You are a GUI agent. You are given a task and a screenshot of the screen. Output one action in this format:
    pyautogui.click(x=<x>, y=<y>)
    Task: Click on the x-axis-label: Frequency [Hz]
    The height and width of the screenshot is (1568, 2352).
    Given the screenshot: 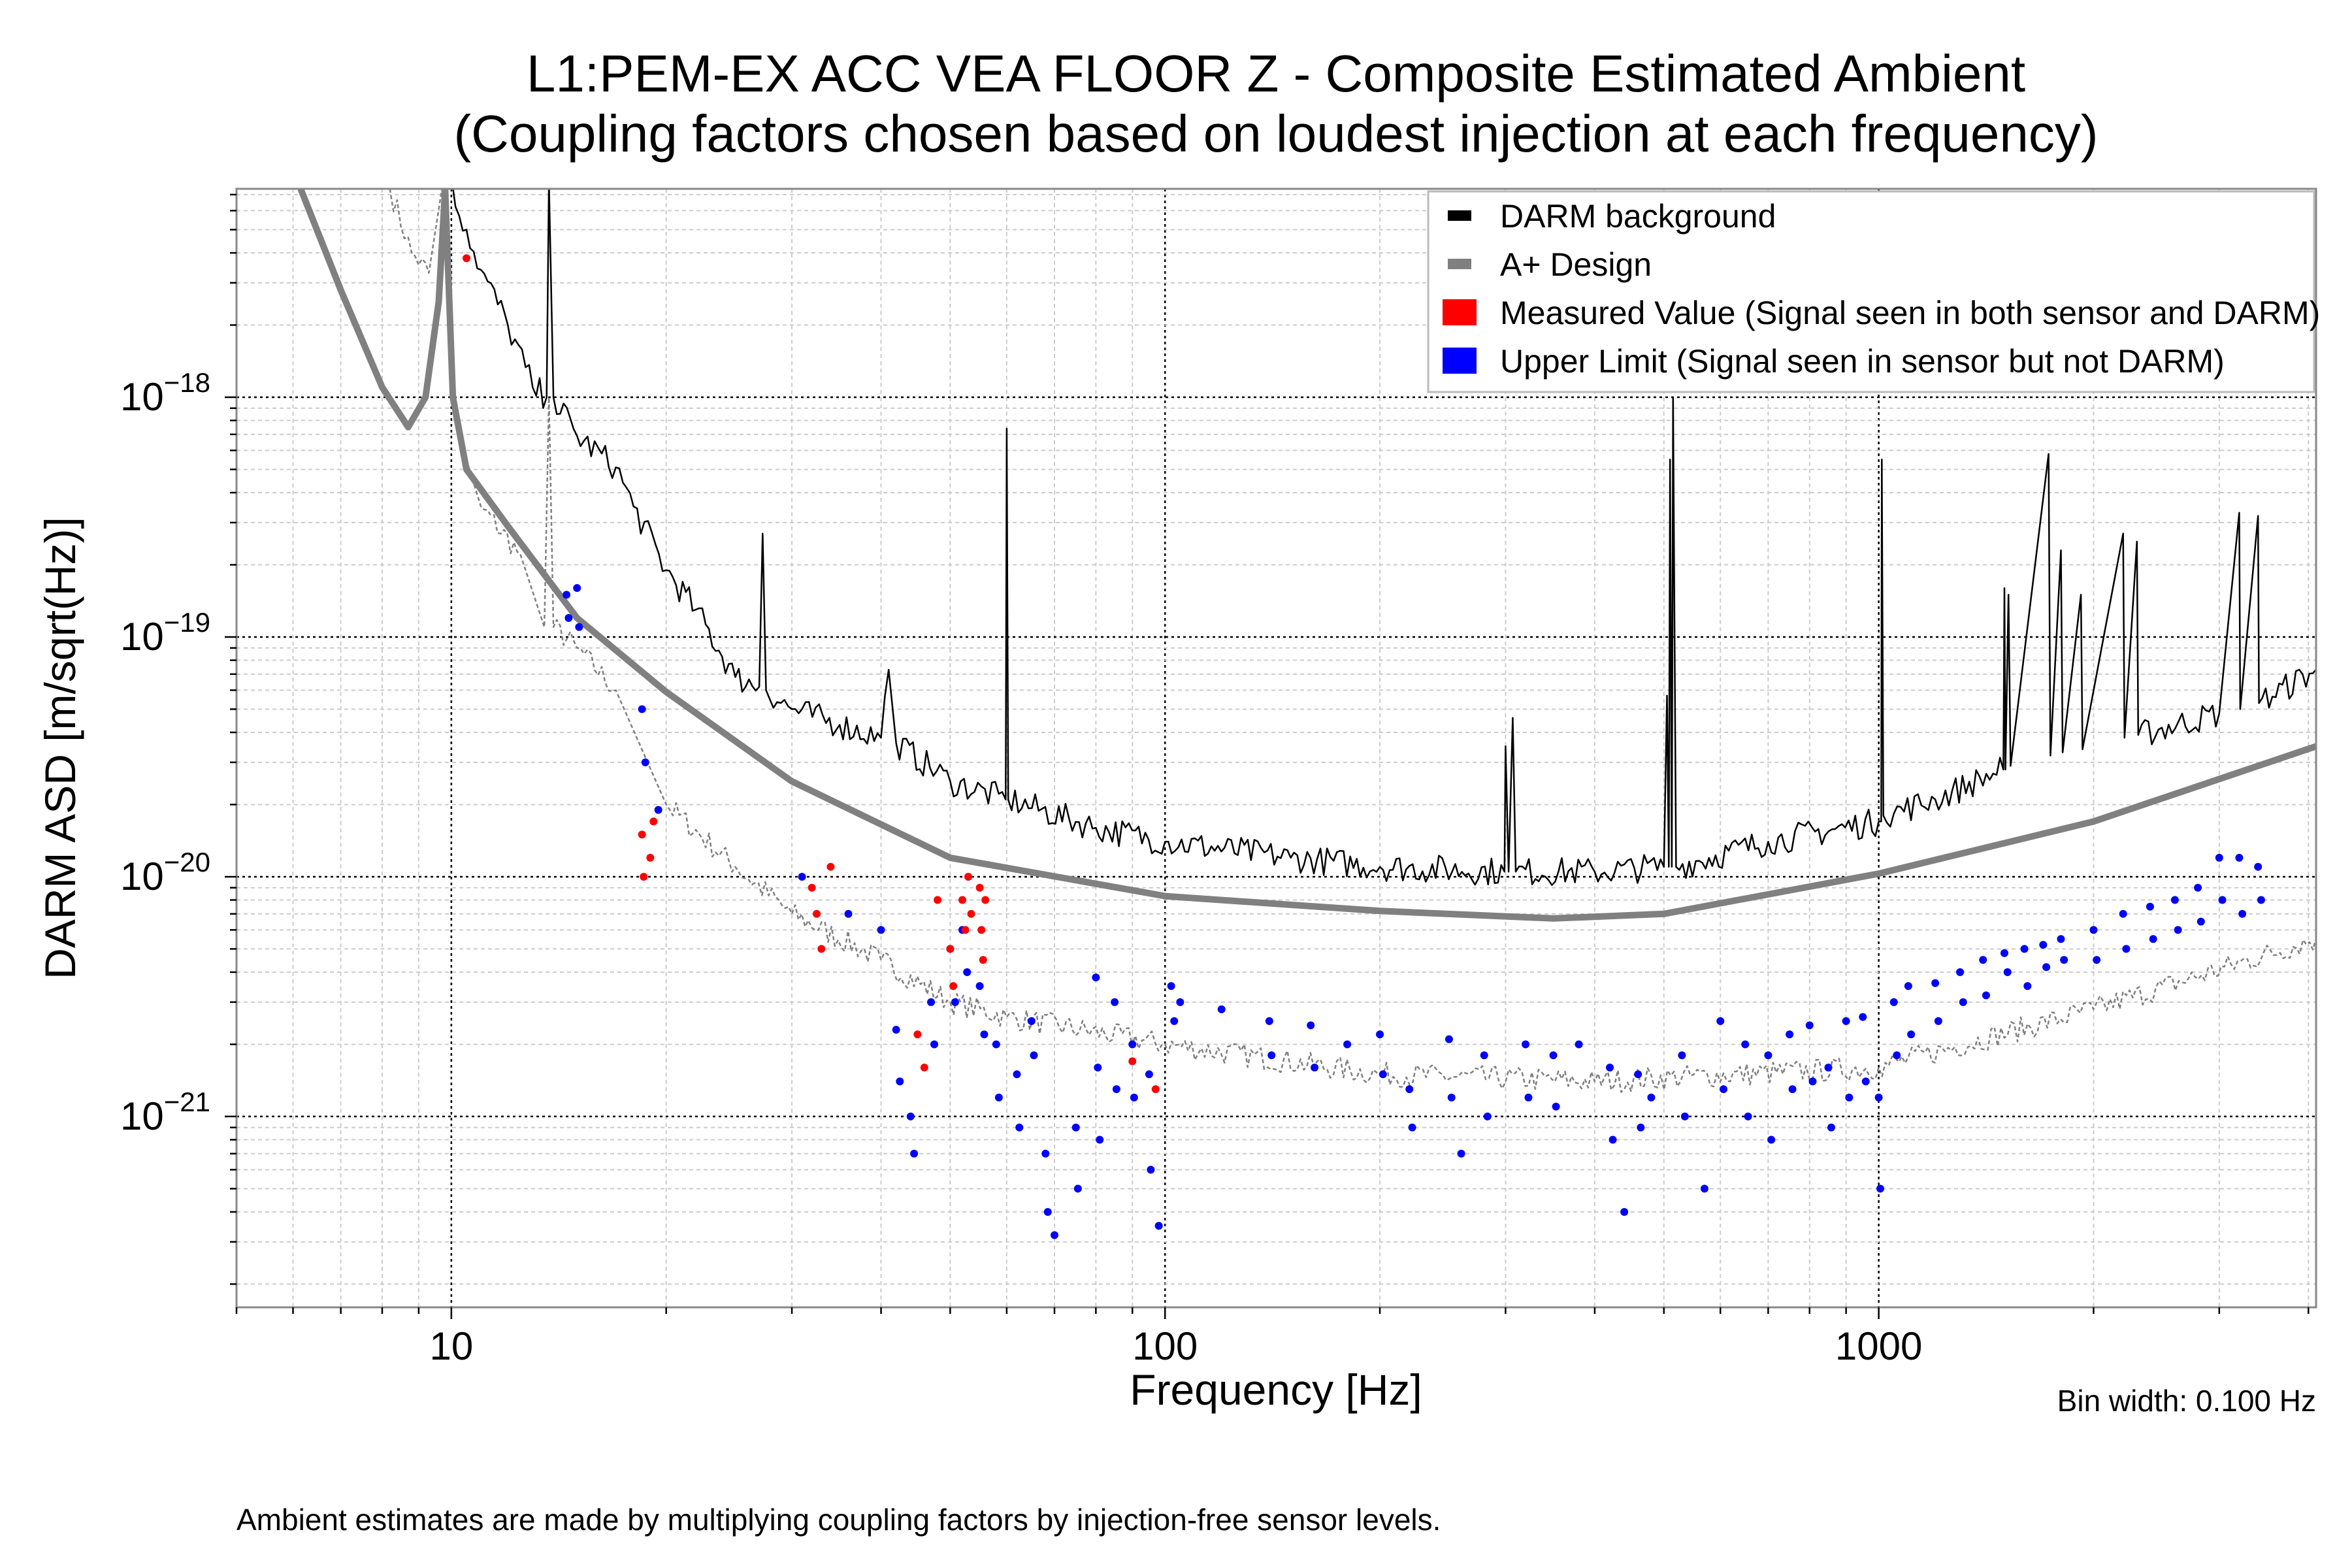 What is the action you would take?
    pyautogui.click(x=1276, y=1389)
    